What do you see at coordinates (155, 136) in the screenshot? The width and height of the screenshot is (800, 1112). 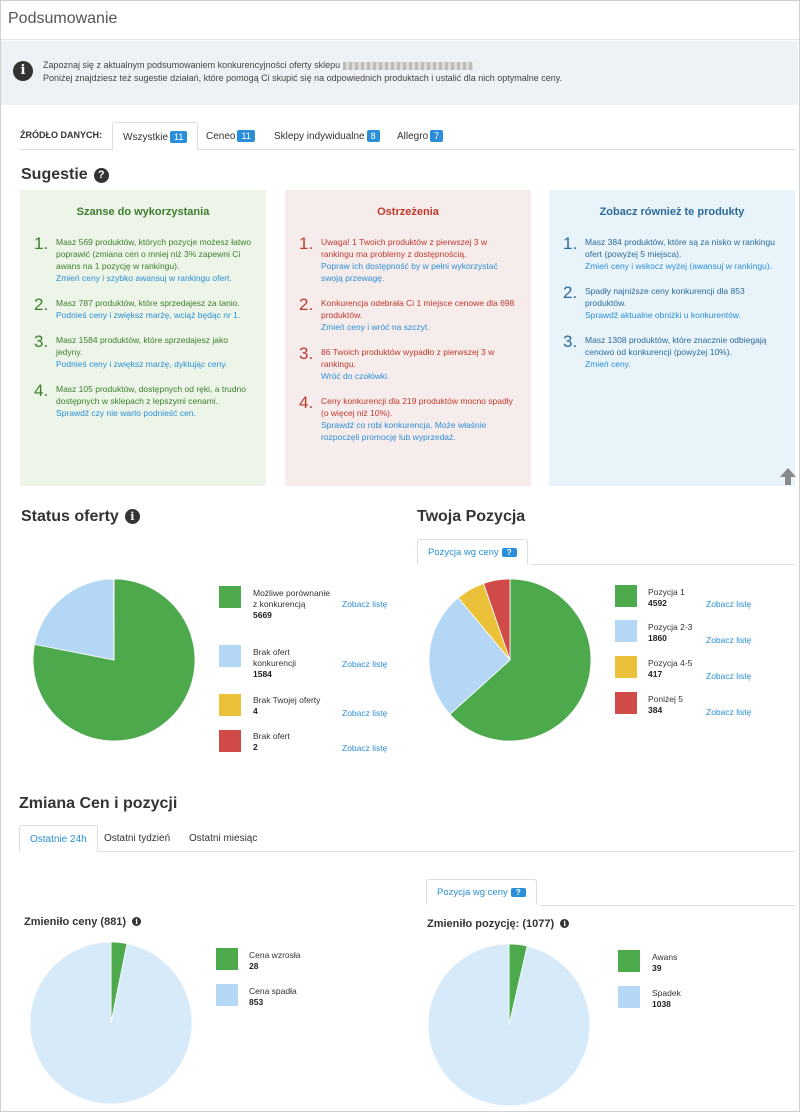 I see `tab-source-all: Wszystkie 11` at bounding box center [155, 136].